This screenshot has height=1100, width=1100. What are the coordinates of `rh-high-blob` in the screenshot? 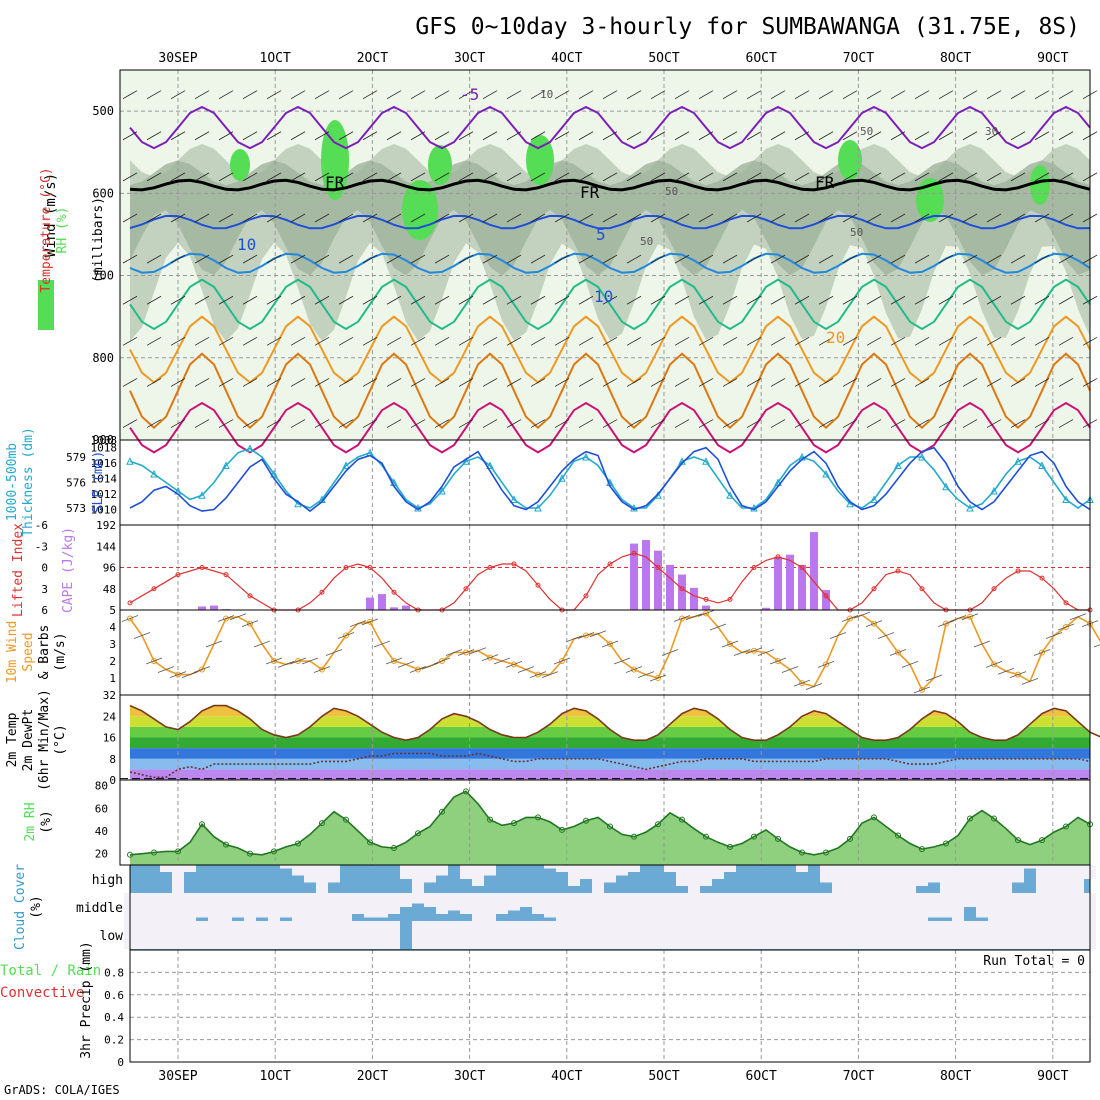 It's located at (850, 160).